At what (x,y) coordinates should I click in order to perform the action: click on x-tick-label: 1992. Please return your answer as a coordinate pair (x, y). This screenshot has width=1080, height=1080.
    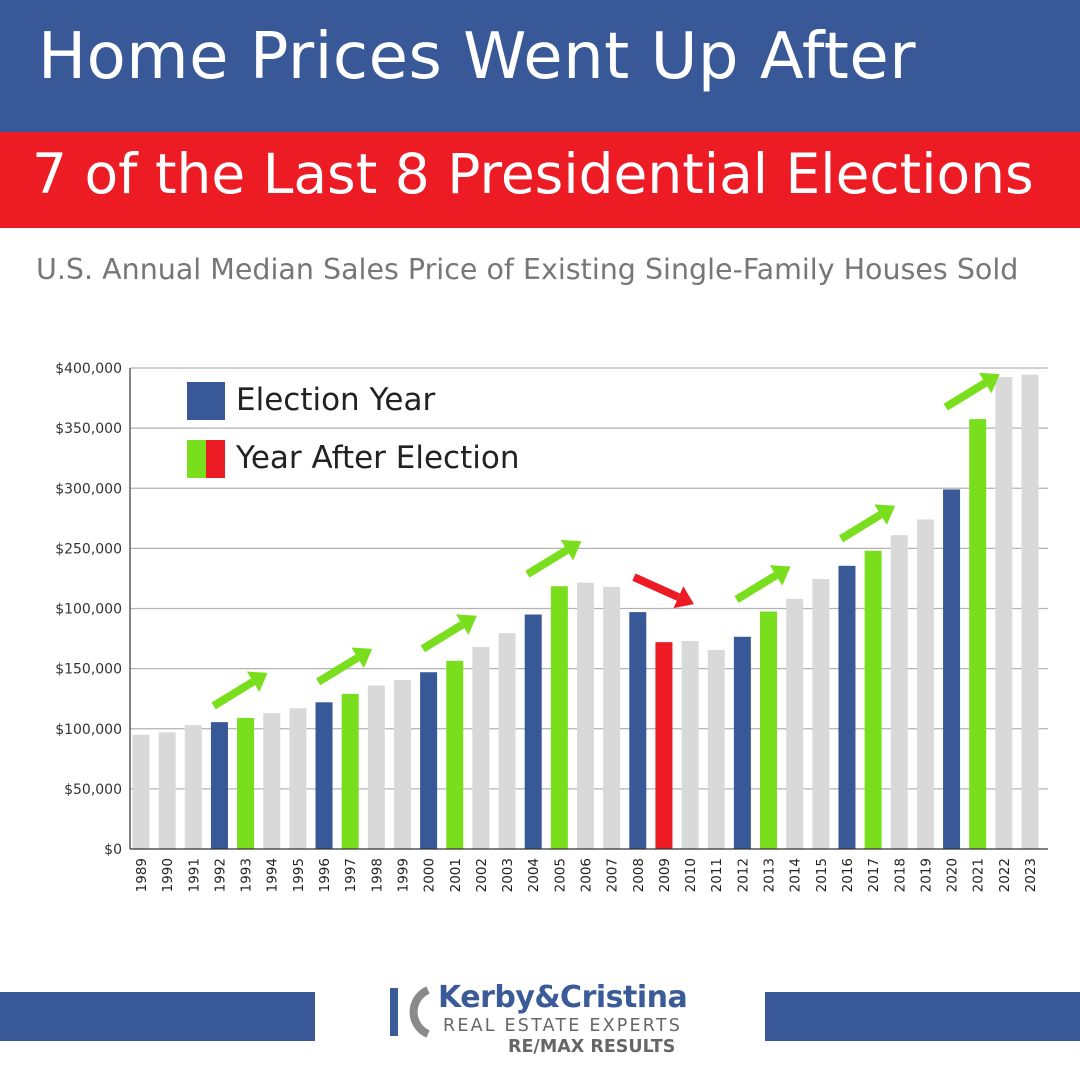
    Looking at the image, I should click on (220, 875).